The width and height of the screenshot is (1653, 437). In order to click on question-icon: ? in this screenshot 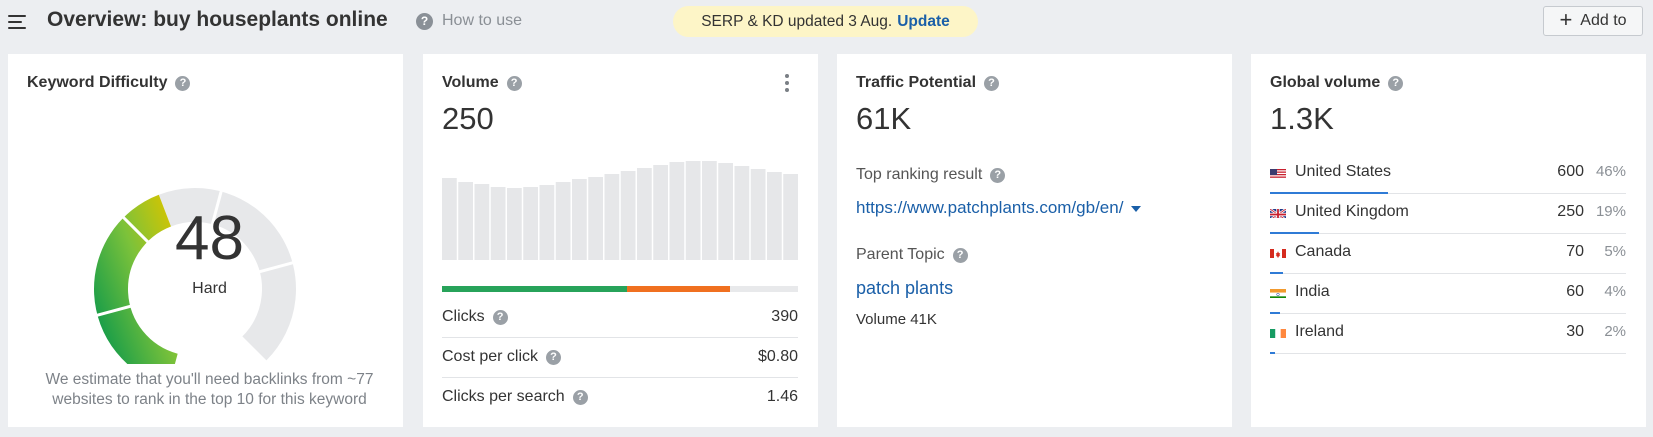, I will do `click(424, 21)`.